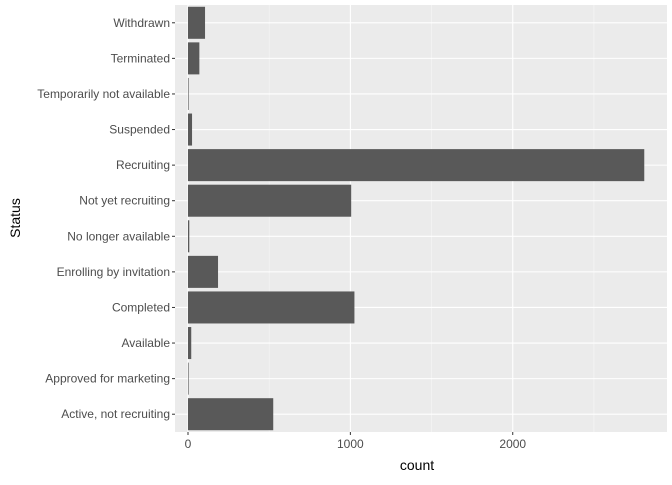 This screenshot has width=672, height=485. What do you see at coordinates (140, 58) in the screenshot?
I see `y-tick-label: Terminated` at bounding box center [140, 58].